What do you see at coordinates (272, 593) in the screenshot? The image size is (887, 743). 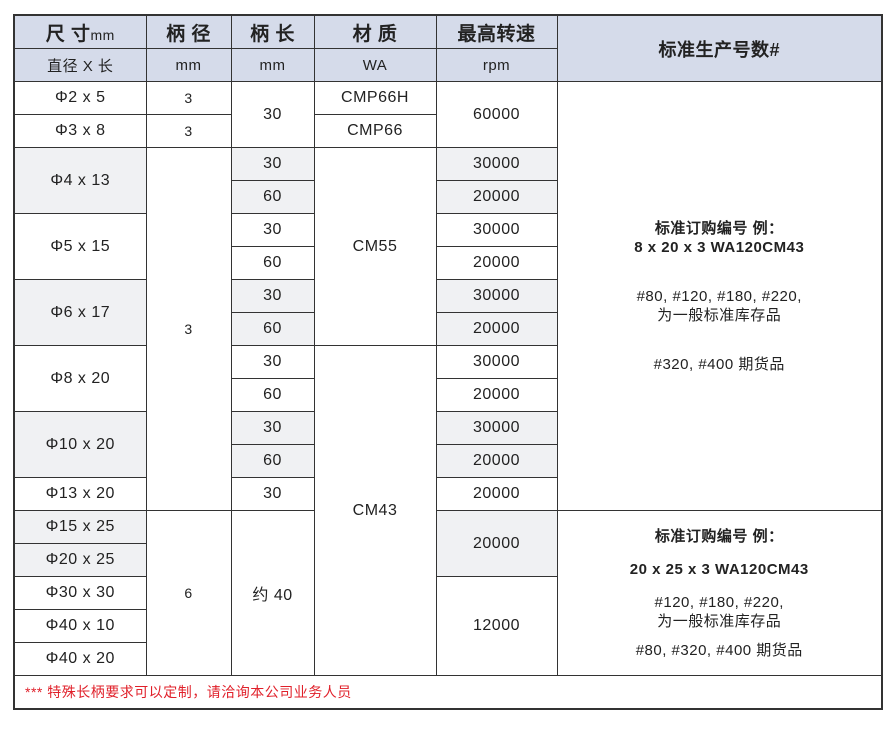 I see `shank-len-cell: 约 40` at bounding box center [272, 593].